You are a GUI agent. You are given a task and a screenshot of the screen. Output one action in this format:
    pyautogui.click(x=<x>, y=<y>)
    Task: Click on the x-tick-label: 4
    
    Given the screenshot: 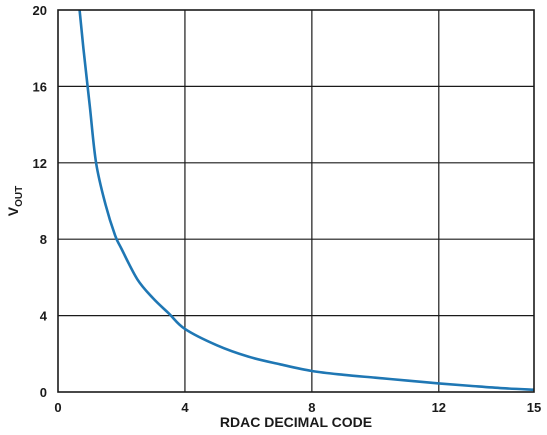 What is the action you would take?
    pyautogui.click(x=185, y=407)
    